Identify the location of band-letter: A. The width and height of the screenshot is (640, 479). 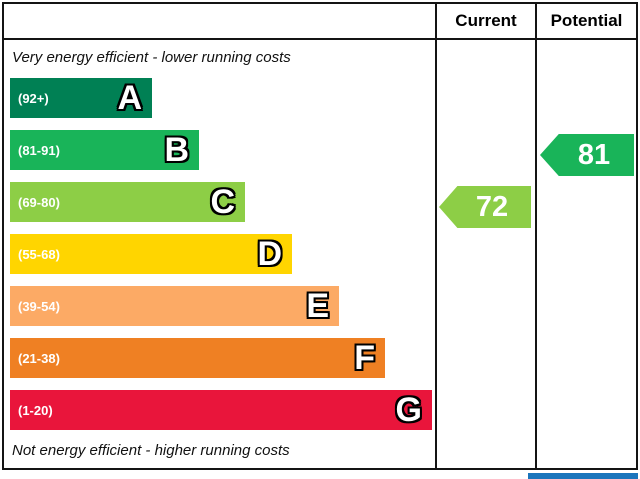
(129, 98).